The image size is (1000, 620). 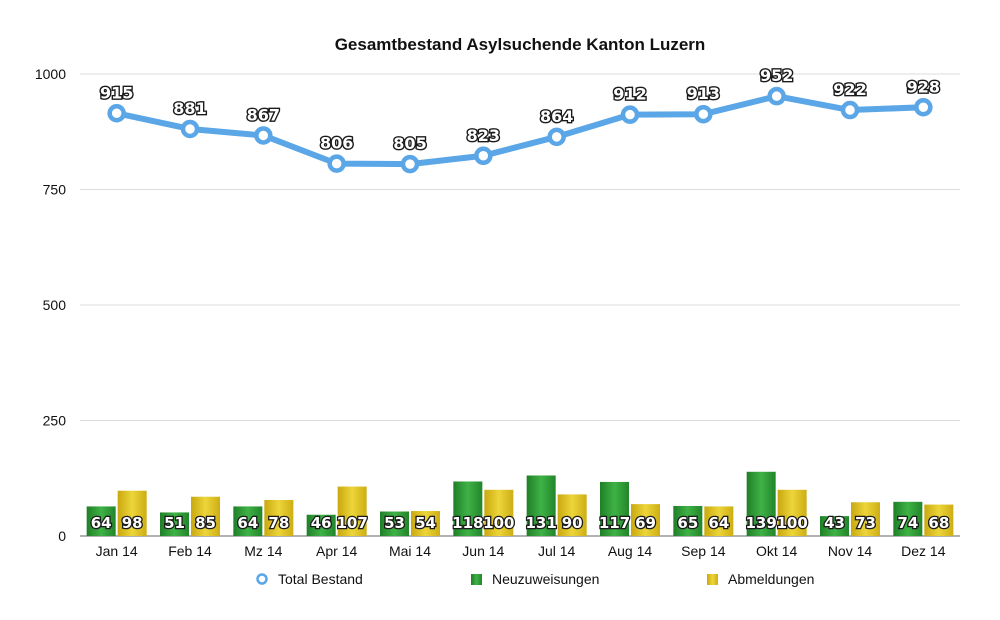 What do you see at coordinates (557, 551) in the screenshot?
I see `x-tick-label: Jul 14` at bounding box center [557, 551].